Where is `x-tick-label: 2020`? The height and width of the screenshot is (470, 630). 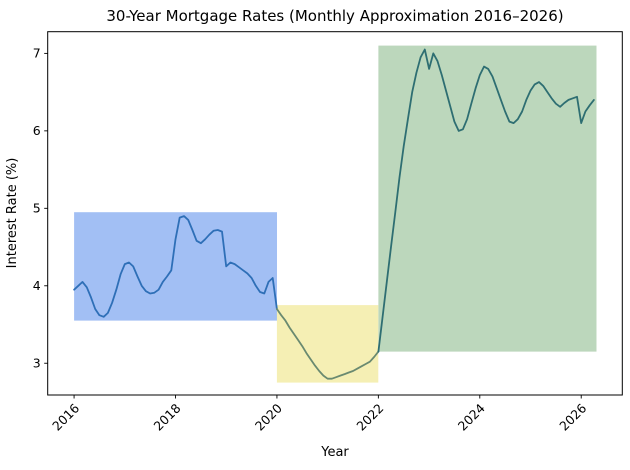
x-tick-label: 2020 is located at coordinates (268, 416).